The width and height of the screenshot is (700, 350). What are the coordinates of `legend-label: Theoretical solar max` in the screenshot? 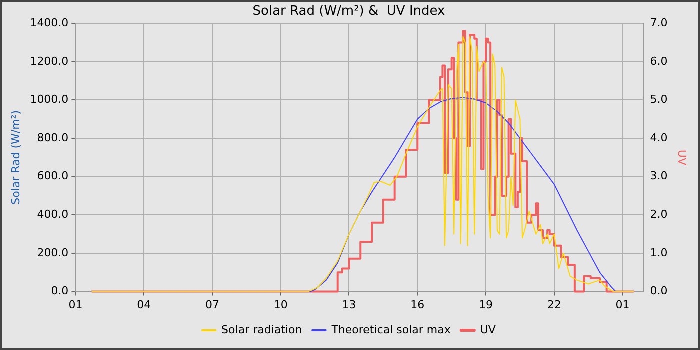 It's located at (391, 329).